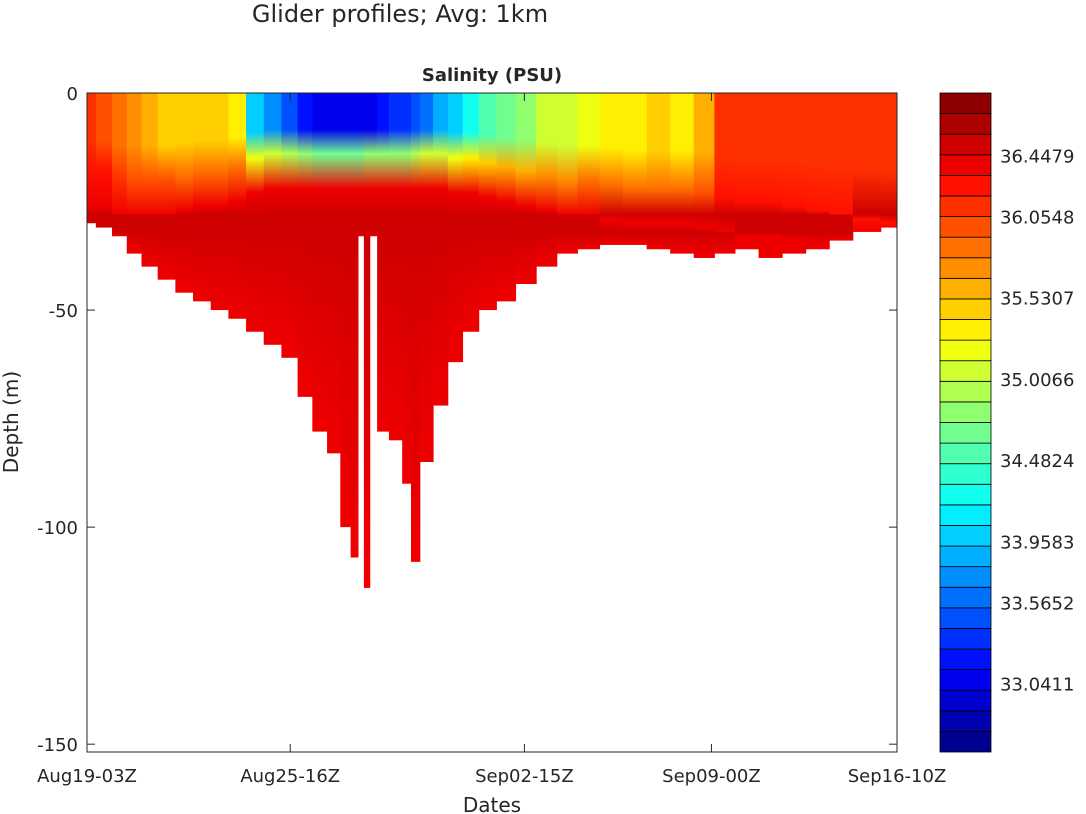 Image resolution: width=1086 pixels, height=814 pixels. I want to click on colorbar-tick-label: 33.5652, so click(1037, 603).